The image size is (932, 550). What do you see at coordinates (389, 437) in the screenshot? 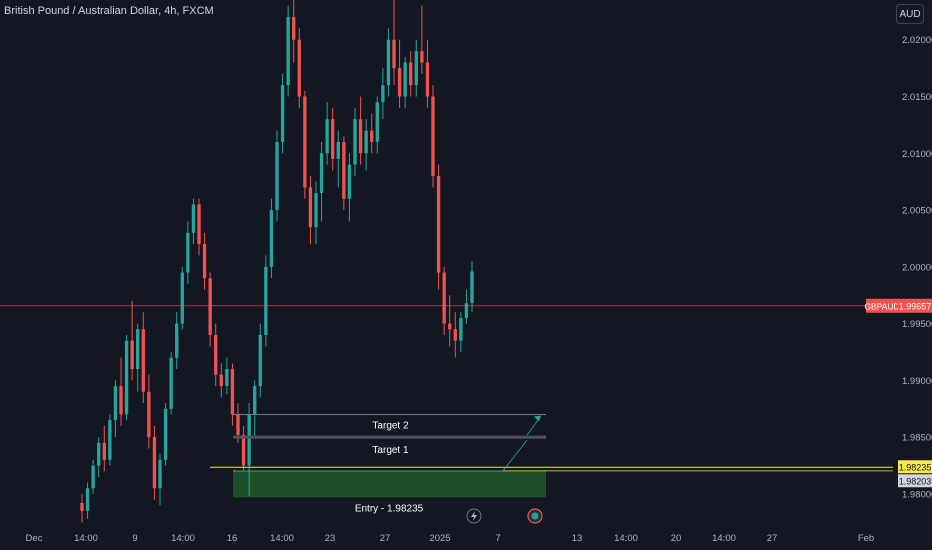
I see `target1-line` at bounding box center [389, 437].